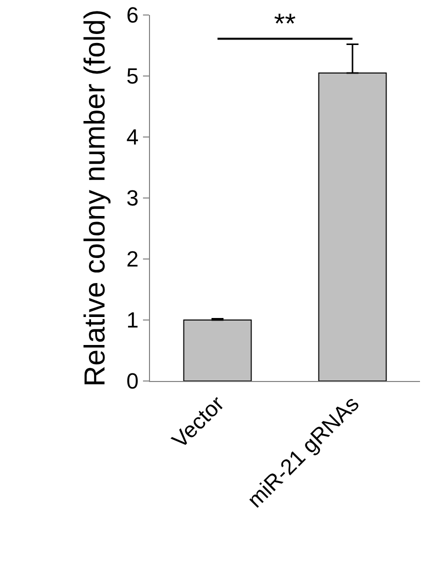 Image resolution: width=445 pixels, height=569 pixels. Describe the element at coordinates (132, 320) in the screenshot. I see `y-tick-label: 1` at that location.